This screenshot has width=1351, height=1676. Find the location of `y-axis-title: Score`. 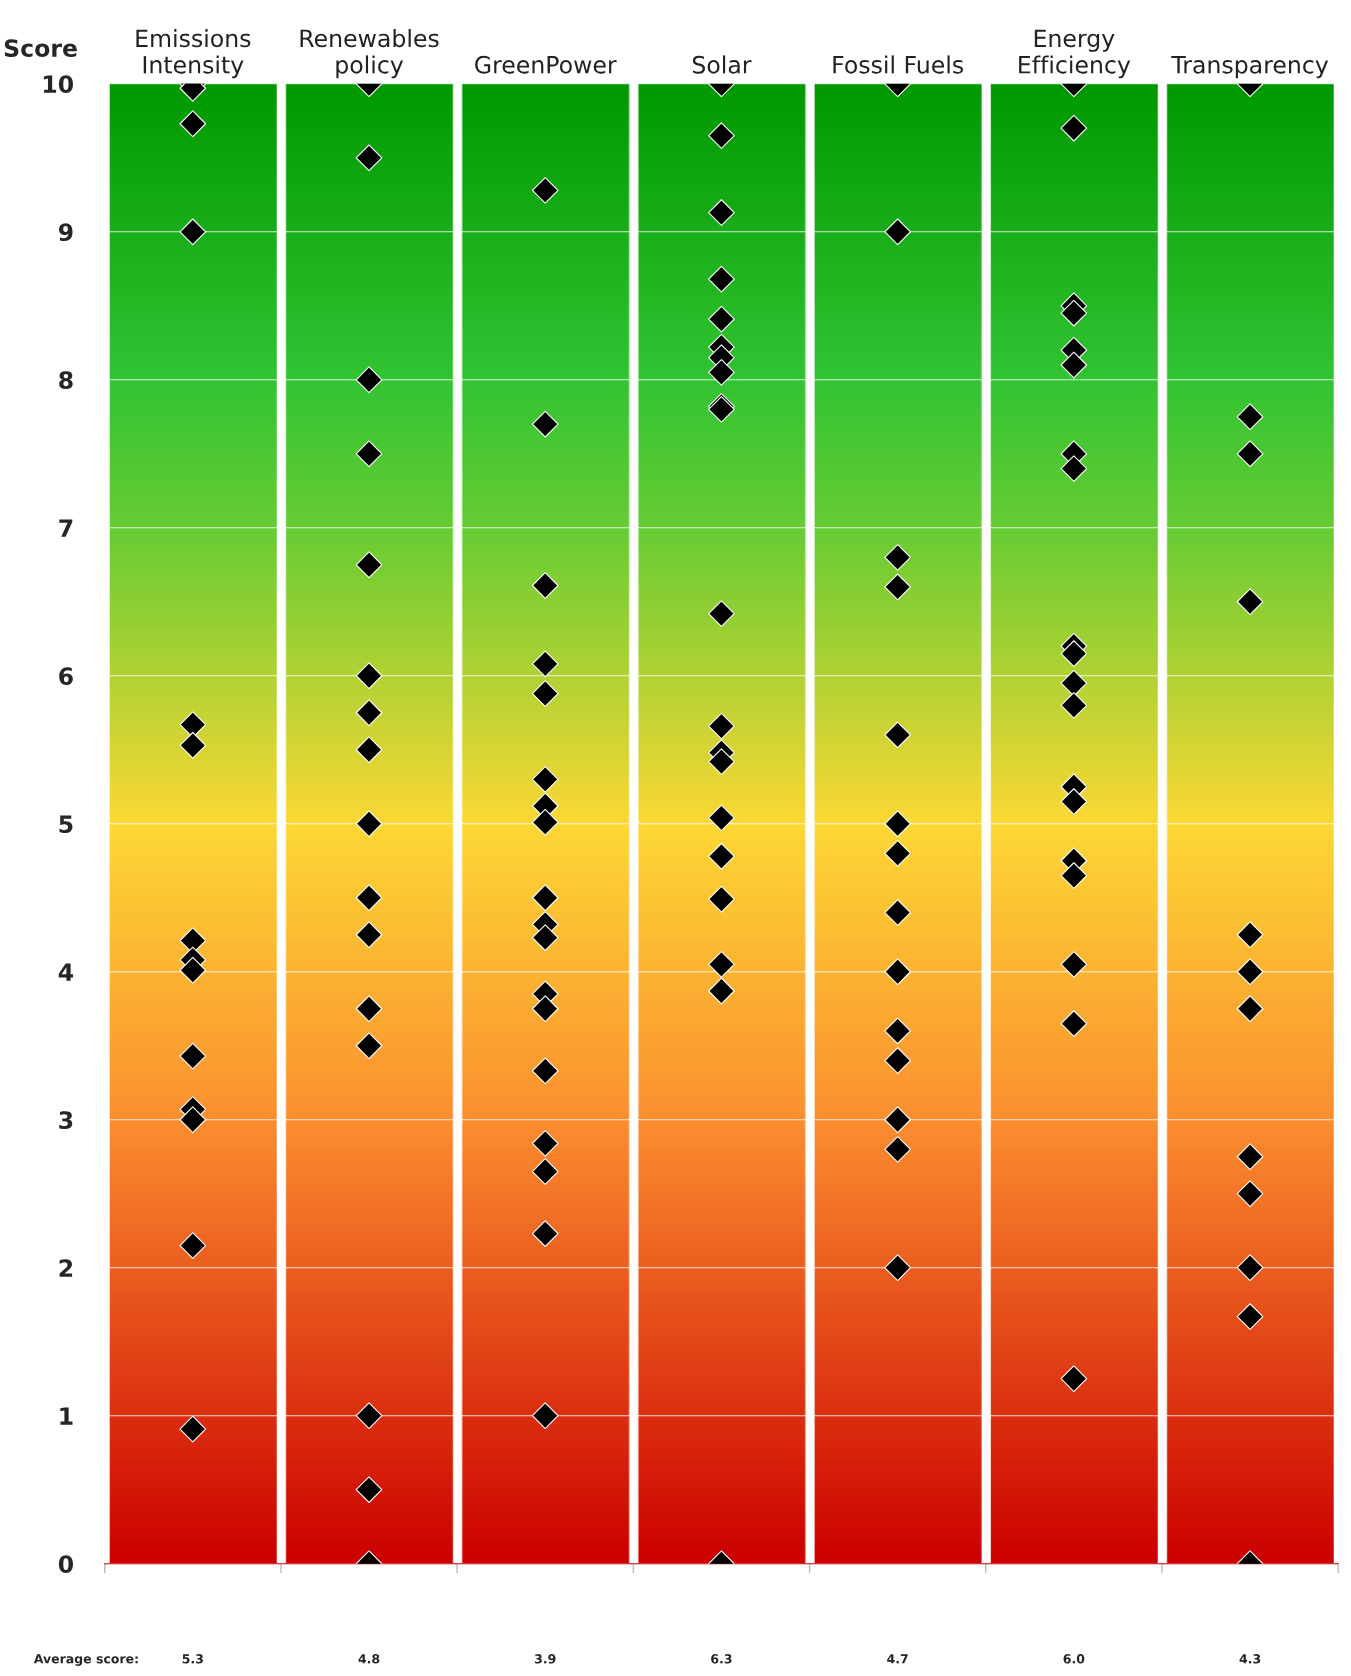

y-axis-title: Score is located at coordinates (40, 48).